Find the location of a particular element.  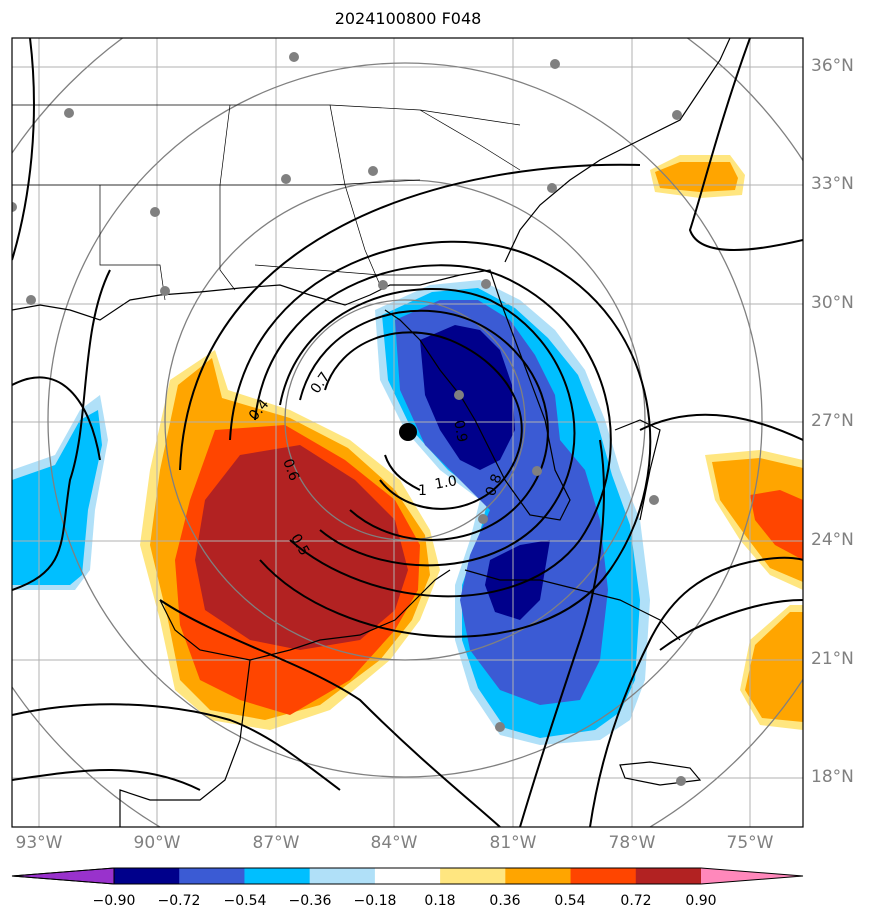

lat-label: 24°N is located at coordinates (832, 540).